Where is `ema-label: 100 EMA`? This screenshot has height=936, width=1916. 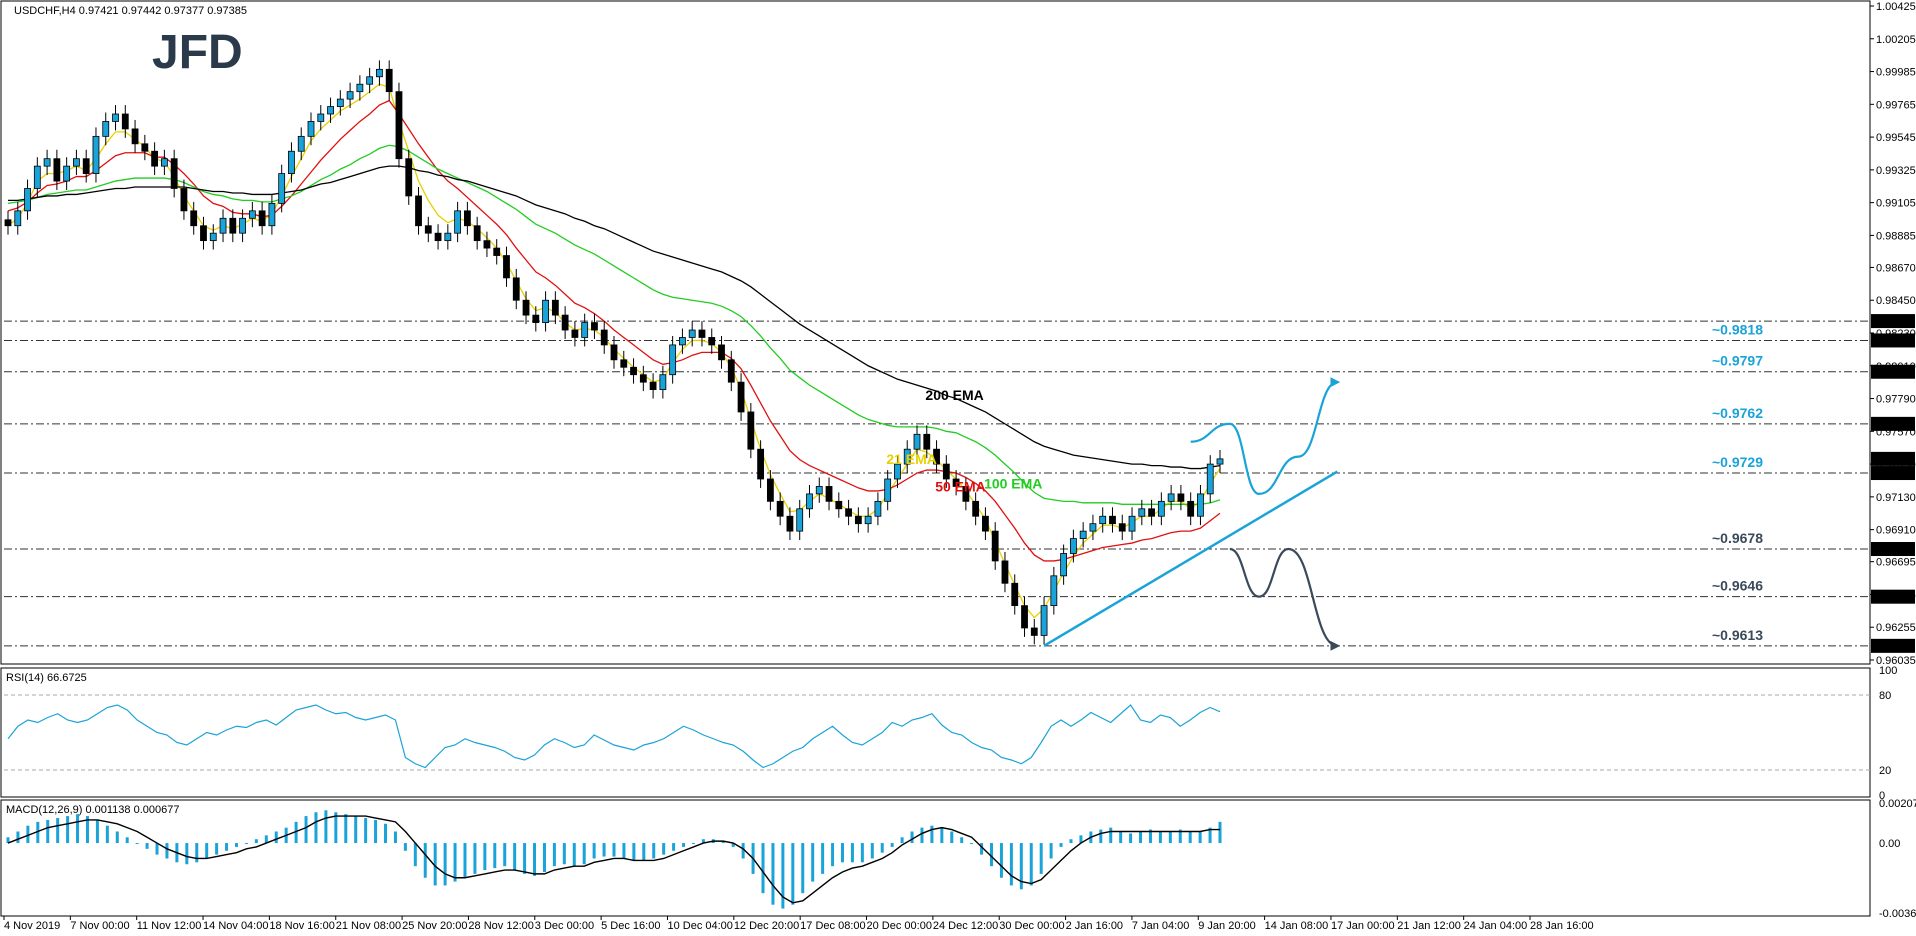 ema-label: 100 EMA is located at coordinates (1013, 483).